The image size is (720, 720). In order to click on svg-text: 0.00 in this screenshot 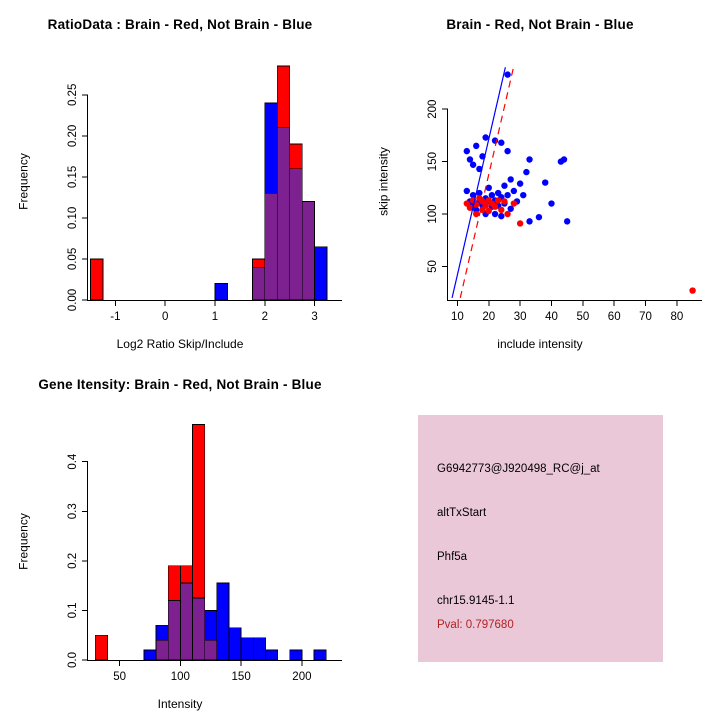, I will do `click(73, 300)`.